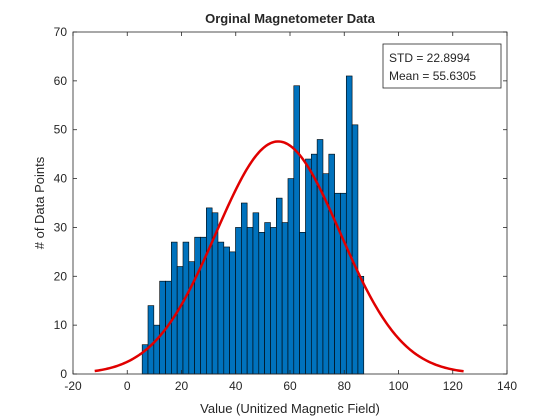  Describe the element at coordinates (236, 386) in the screenshot. I see `x-tick-label: 40` at that location.